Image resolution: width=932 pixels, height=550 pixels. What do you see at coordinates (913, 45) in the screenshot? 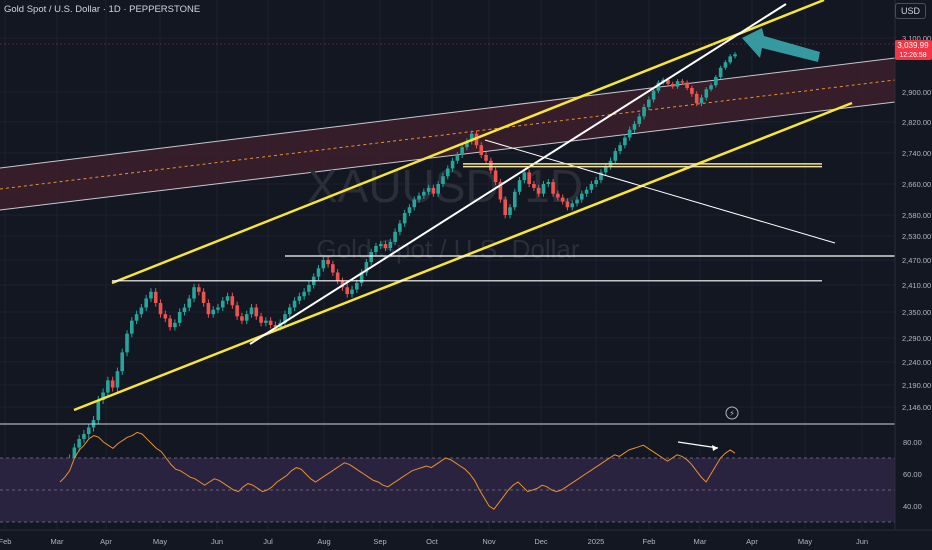
I see `price-tag-value: 3,039.99` at bounding box center [913, 45].